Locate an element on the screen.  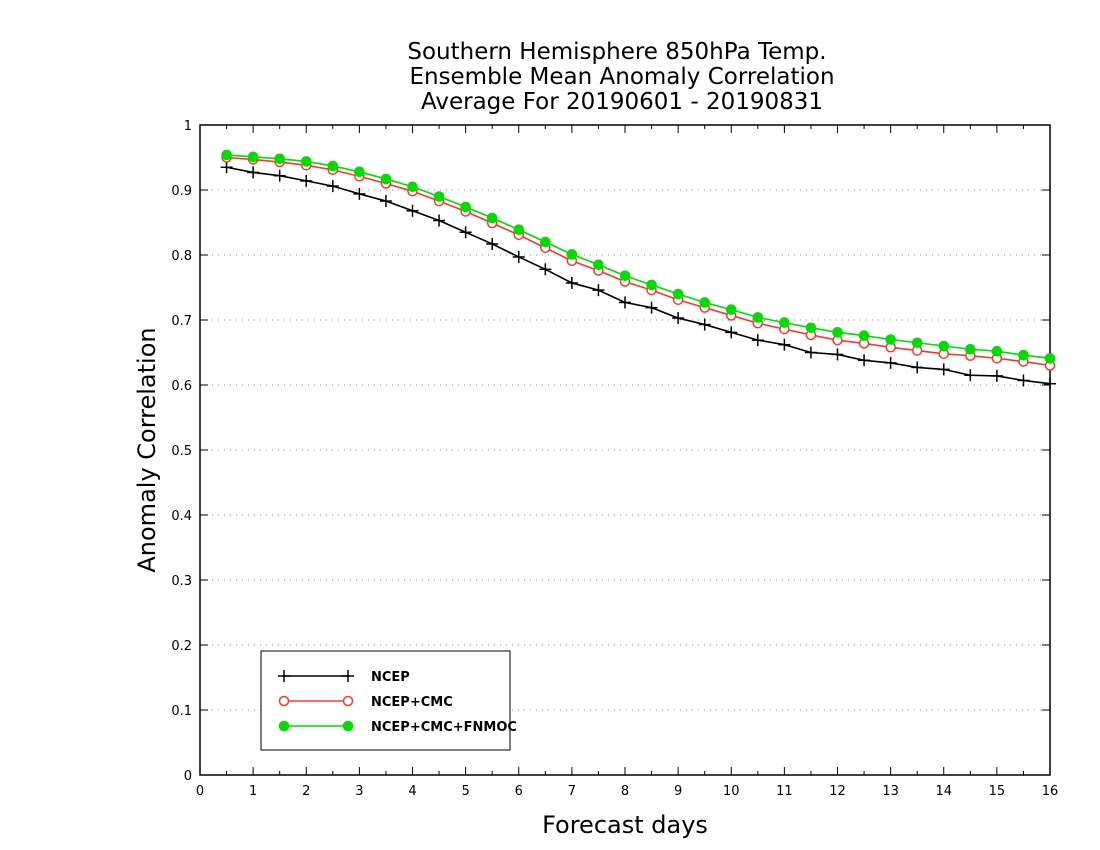
x-tick-labels: 0 1 2 3 4 5 6 7 8 9 10 11 12 13 14 15 16 is located at coordinates (627, 791).